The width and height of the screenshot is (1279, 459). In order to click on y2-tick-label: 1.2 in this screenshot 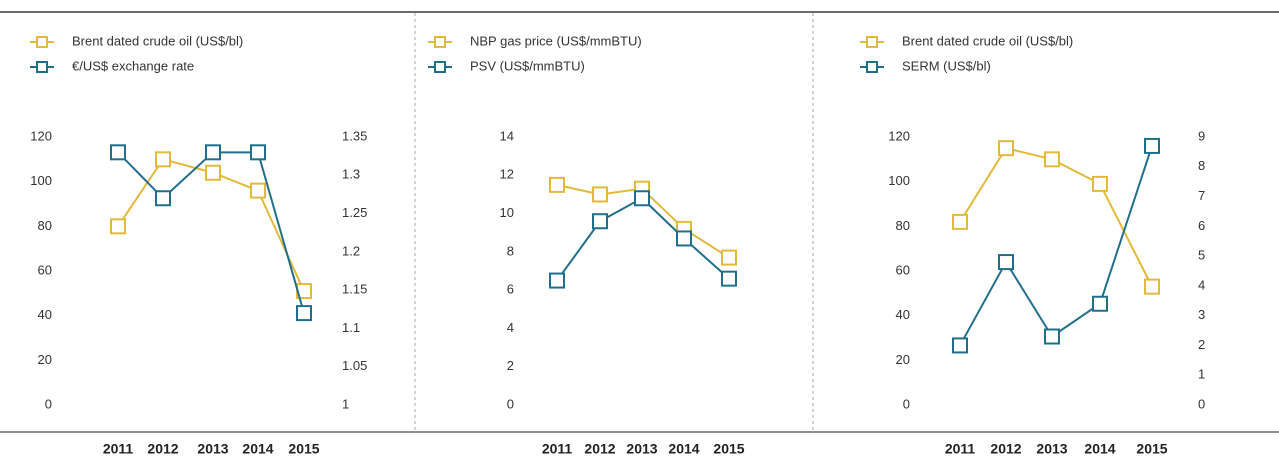, I will do `click(351, 250)`.